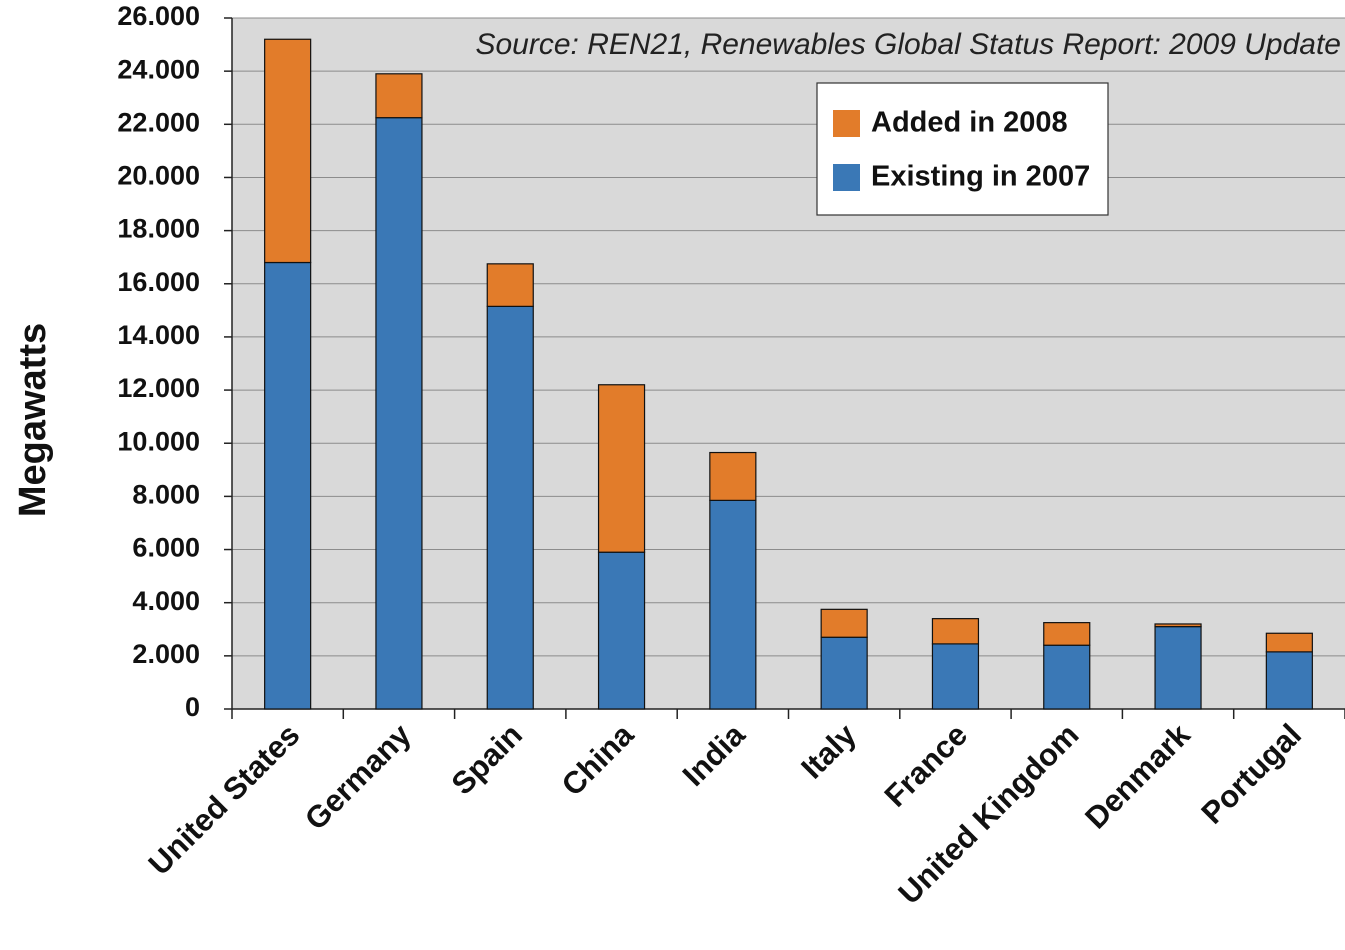  Describe the element at coordinates (166, 601) in the screenshot. I see `y-tick-label: 4.000` at that location.